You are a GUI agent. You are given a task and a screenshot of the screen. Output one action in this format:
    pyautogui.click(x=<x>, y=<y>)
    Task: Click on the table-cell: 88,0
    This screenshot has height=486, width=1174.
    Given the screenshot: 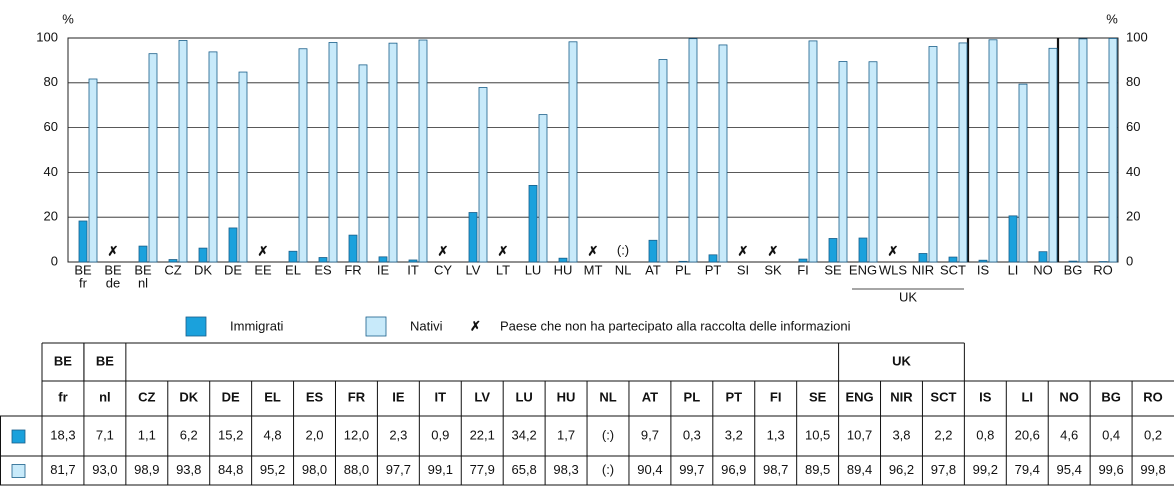 What is the action you would take?
    pyautogui.click(x=356, y=469)
    